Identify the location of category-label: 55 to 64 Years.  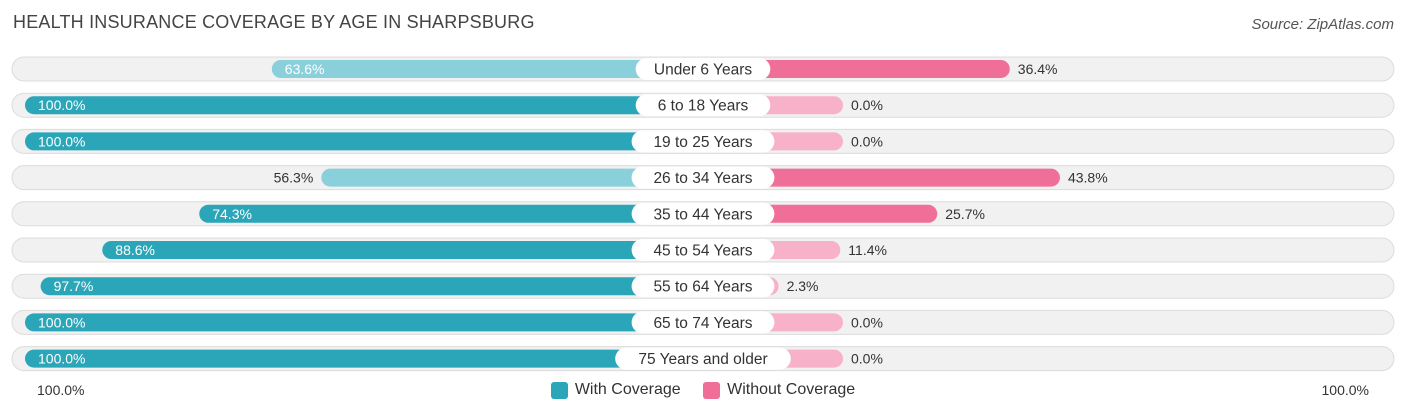
(702, 287).